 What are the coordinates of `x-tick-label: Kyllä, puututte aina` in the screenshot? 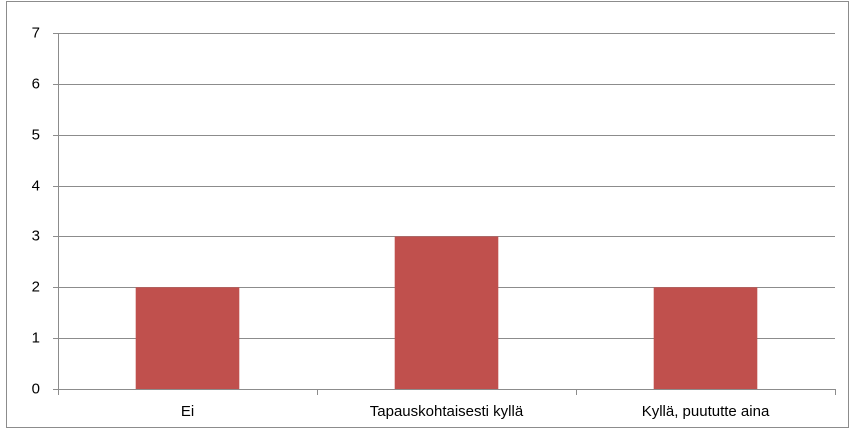 It's located at (706, 411).